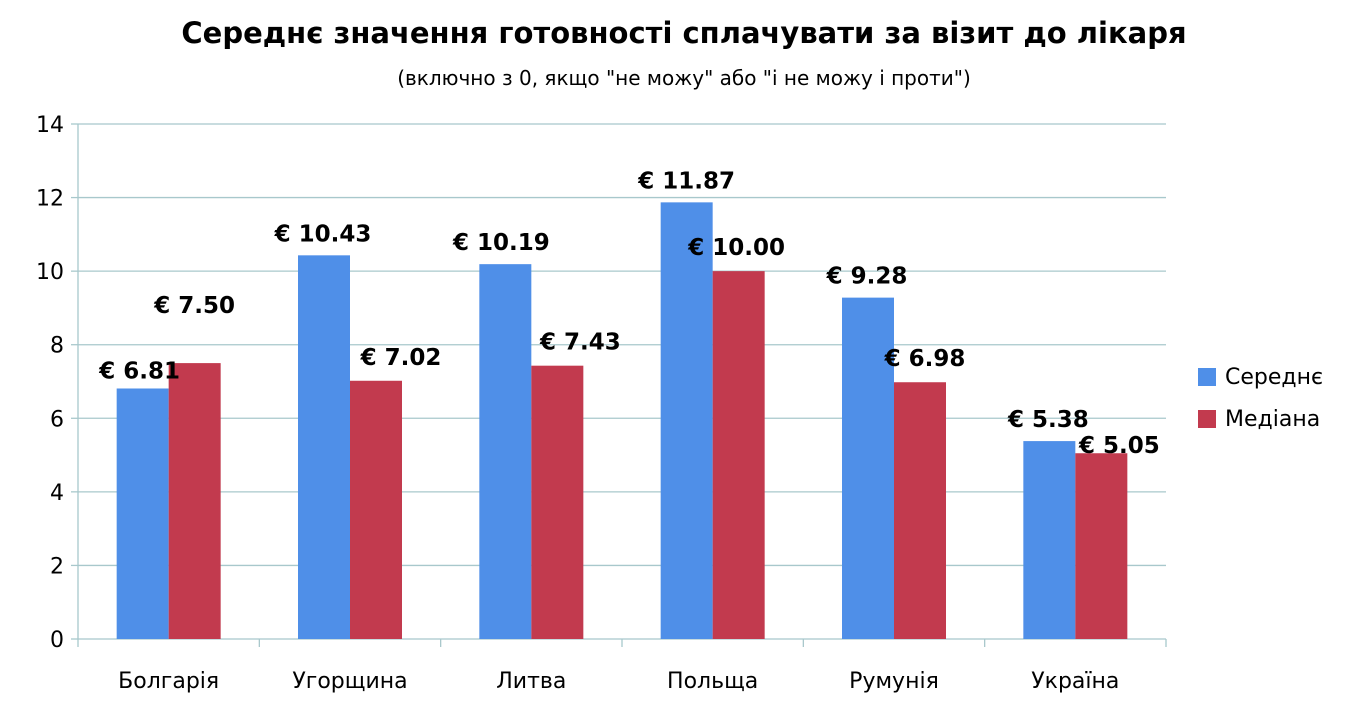  Describe the element at coordinates (925, 359) in the screenshot. I see `data-label-median-4: € 6.98` at that location.